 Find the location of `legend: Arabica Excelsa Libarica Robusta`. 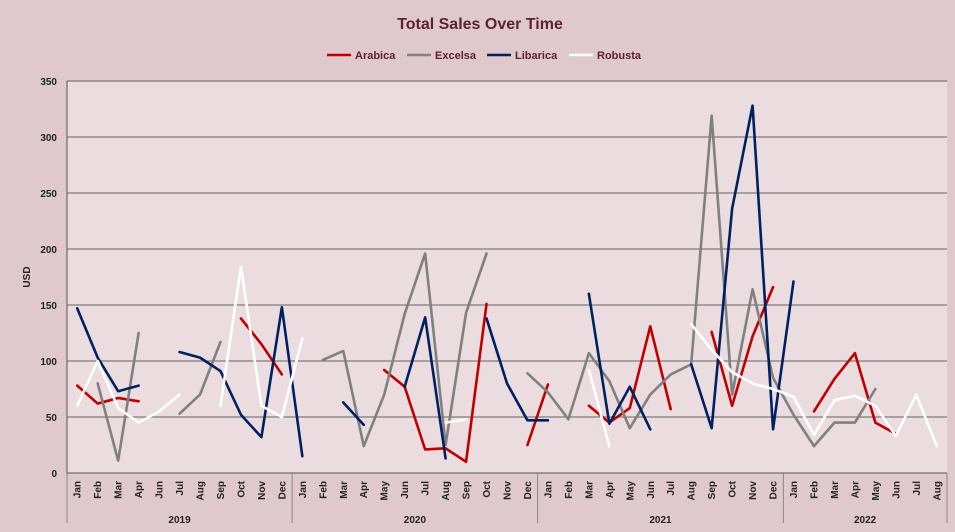

legend: Arabica Excelsa Libarica Robusta is located at coordinates (484, 56).